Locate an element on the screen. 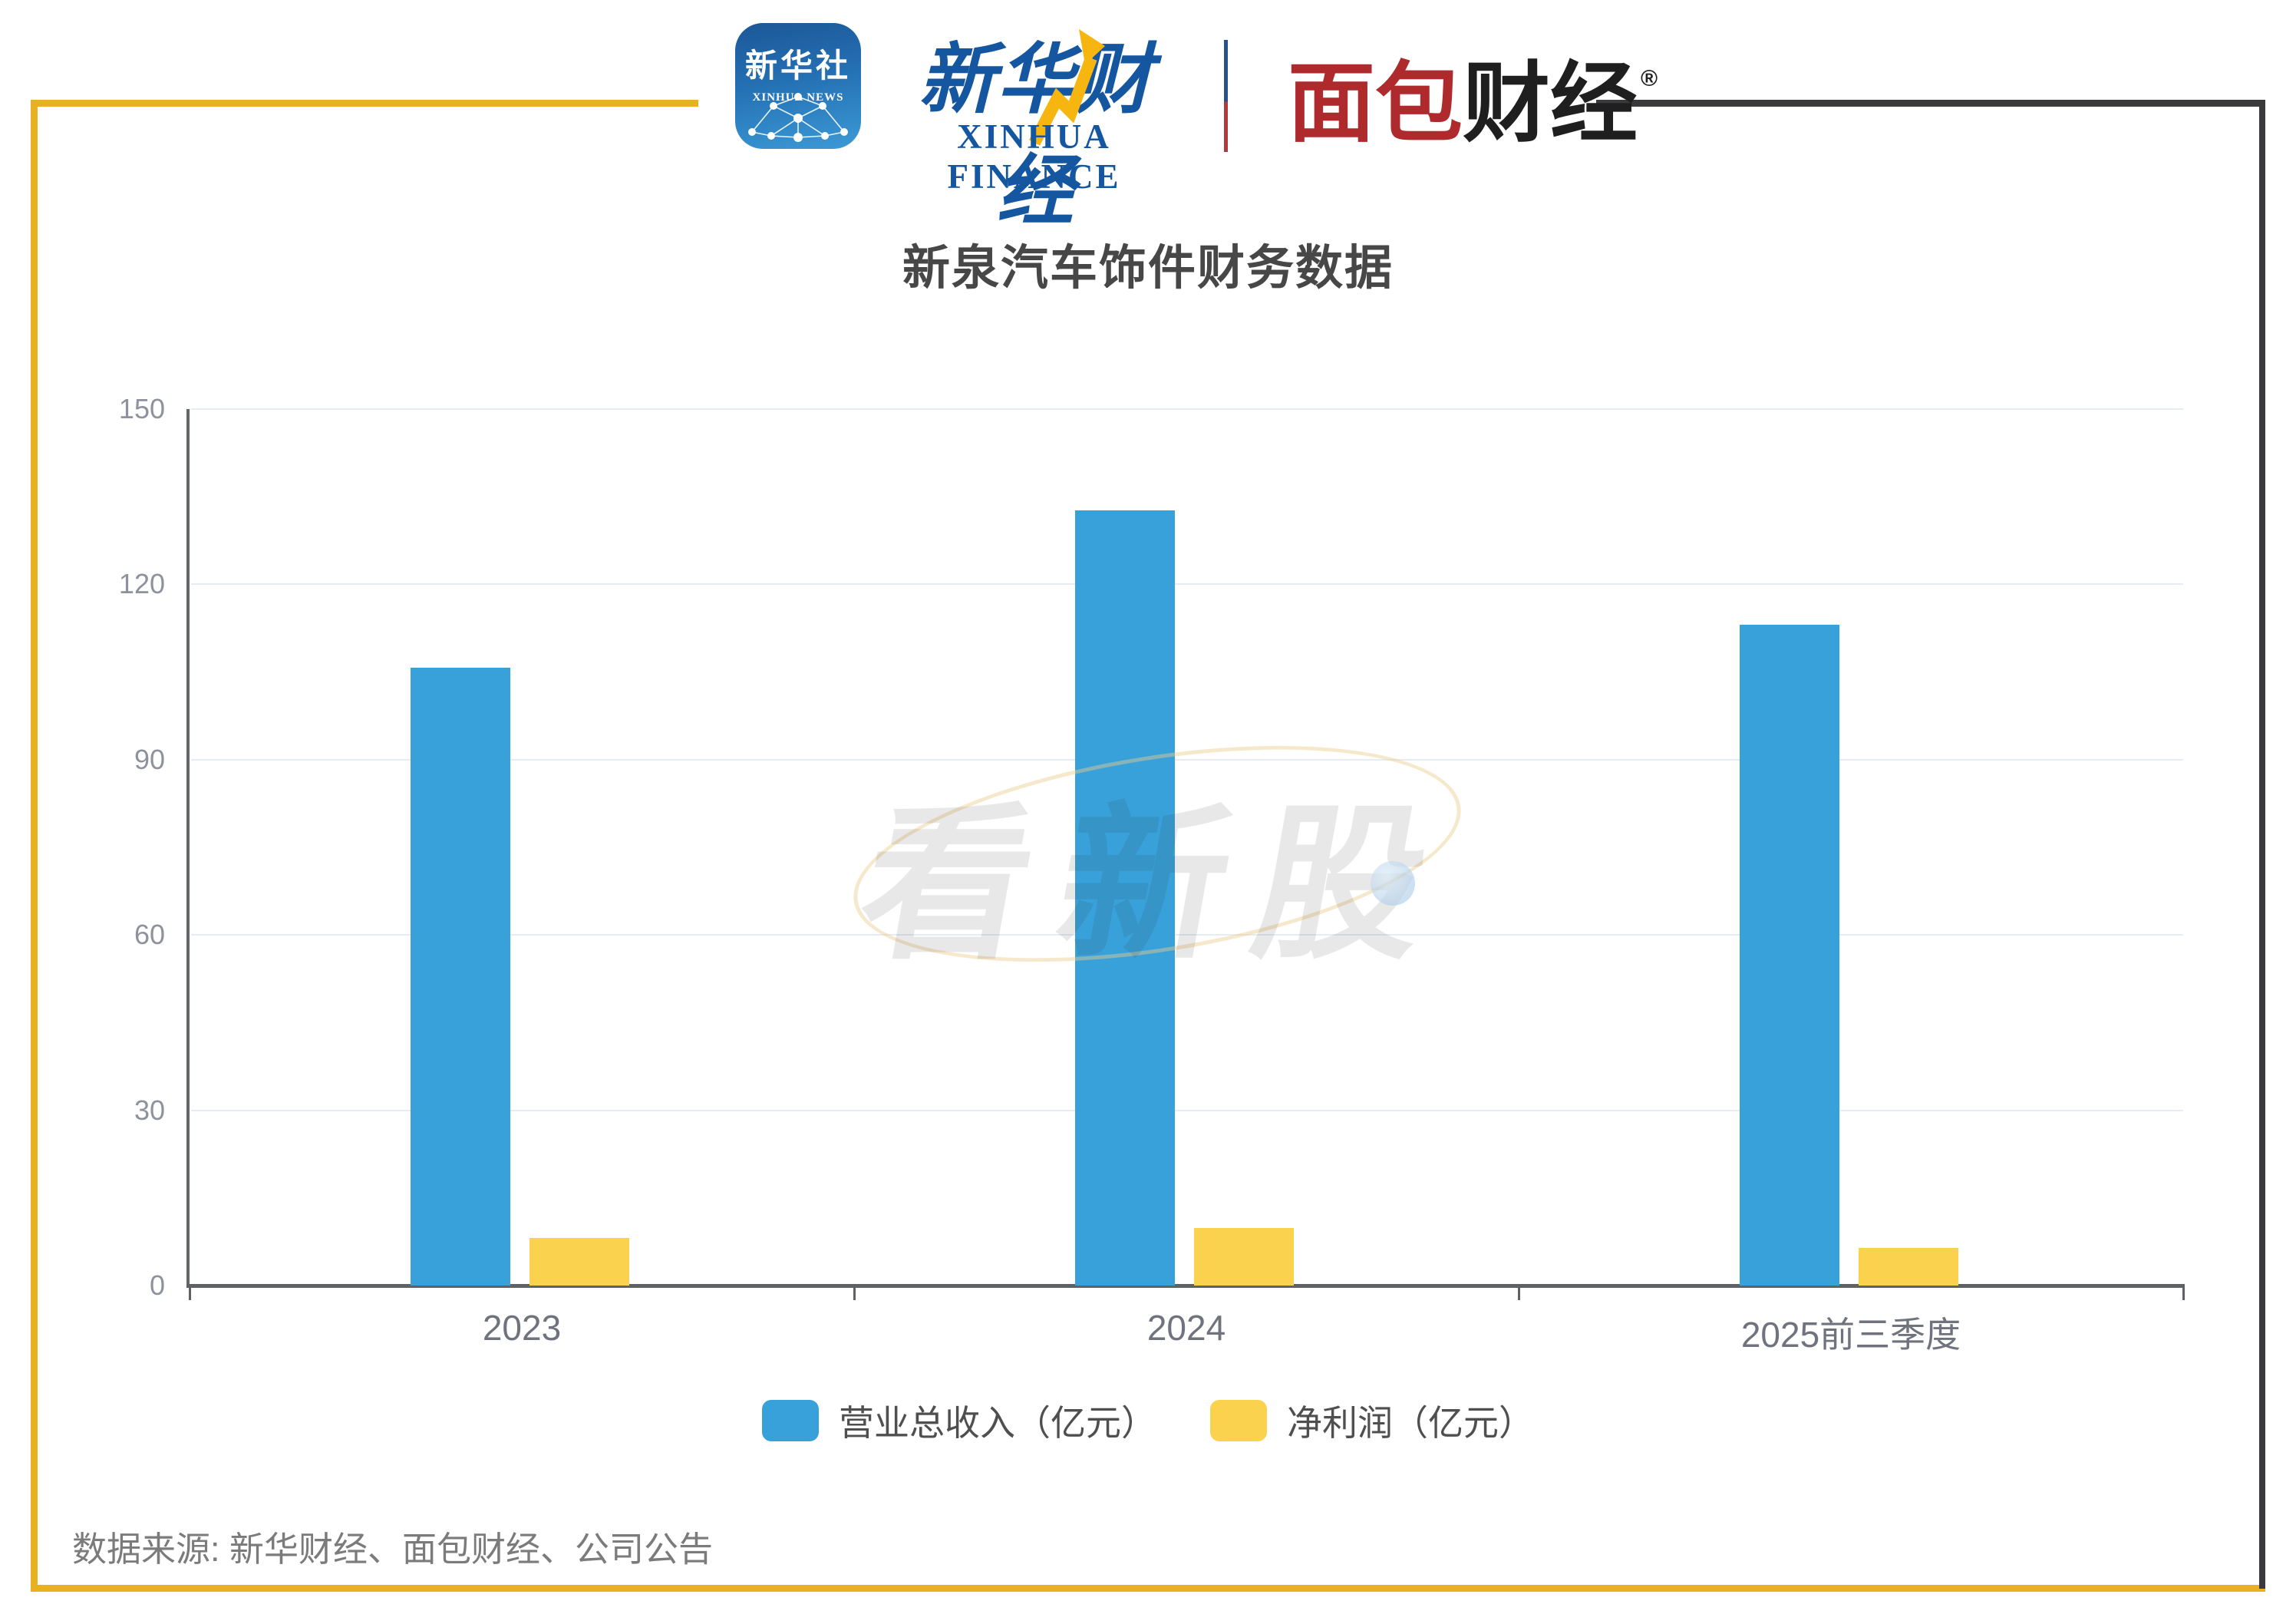 The image size is (2296, 1624). header-divider is located at coordinates (1226, 96).